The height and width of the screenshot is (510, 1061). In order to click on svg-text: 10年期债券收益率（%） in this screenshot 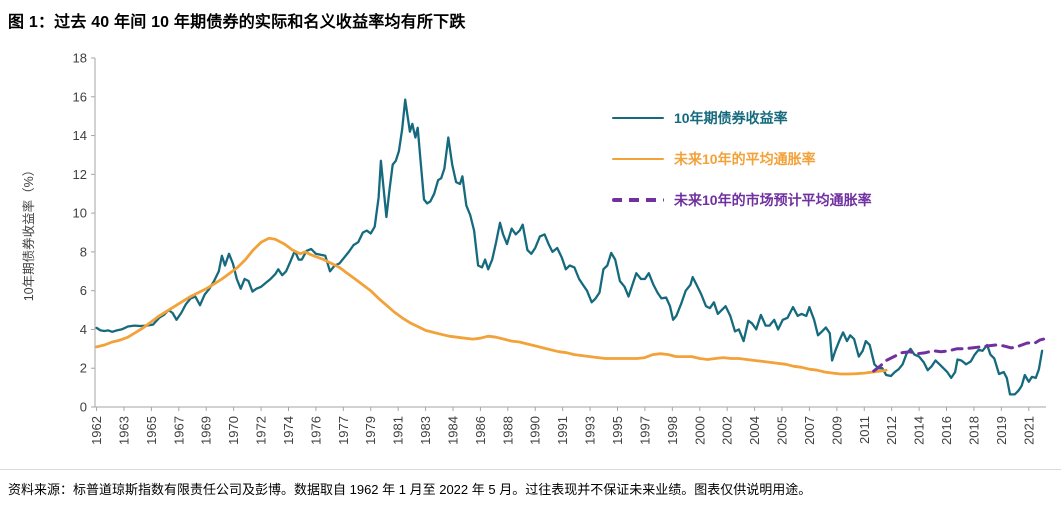, I will do `click(28, 233)`.